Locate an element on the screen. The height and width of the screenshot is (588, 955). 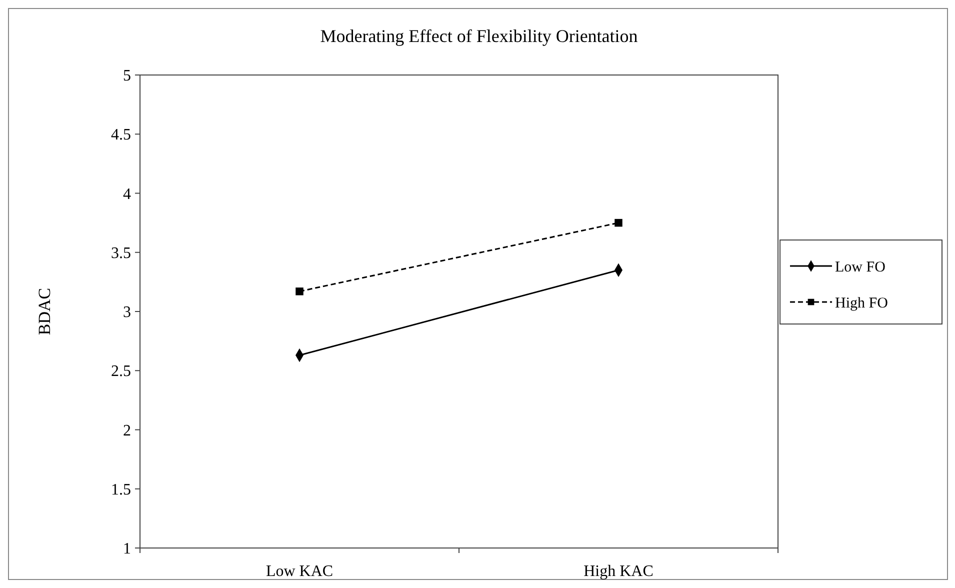
chart-title: Moderating Effect of Flexibility Orientation is located at coordinates (479, 36).